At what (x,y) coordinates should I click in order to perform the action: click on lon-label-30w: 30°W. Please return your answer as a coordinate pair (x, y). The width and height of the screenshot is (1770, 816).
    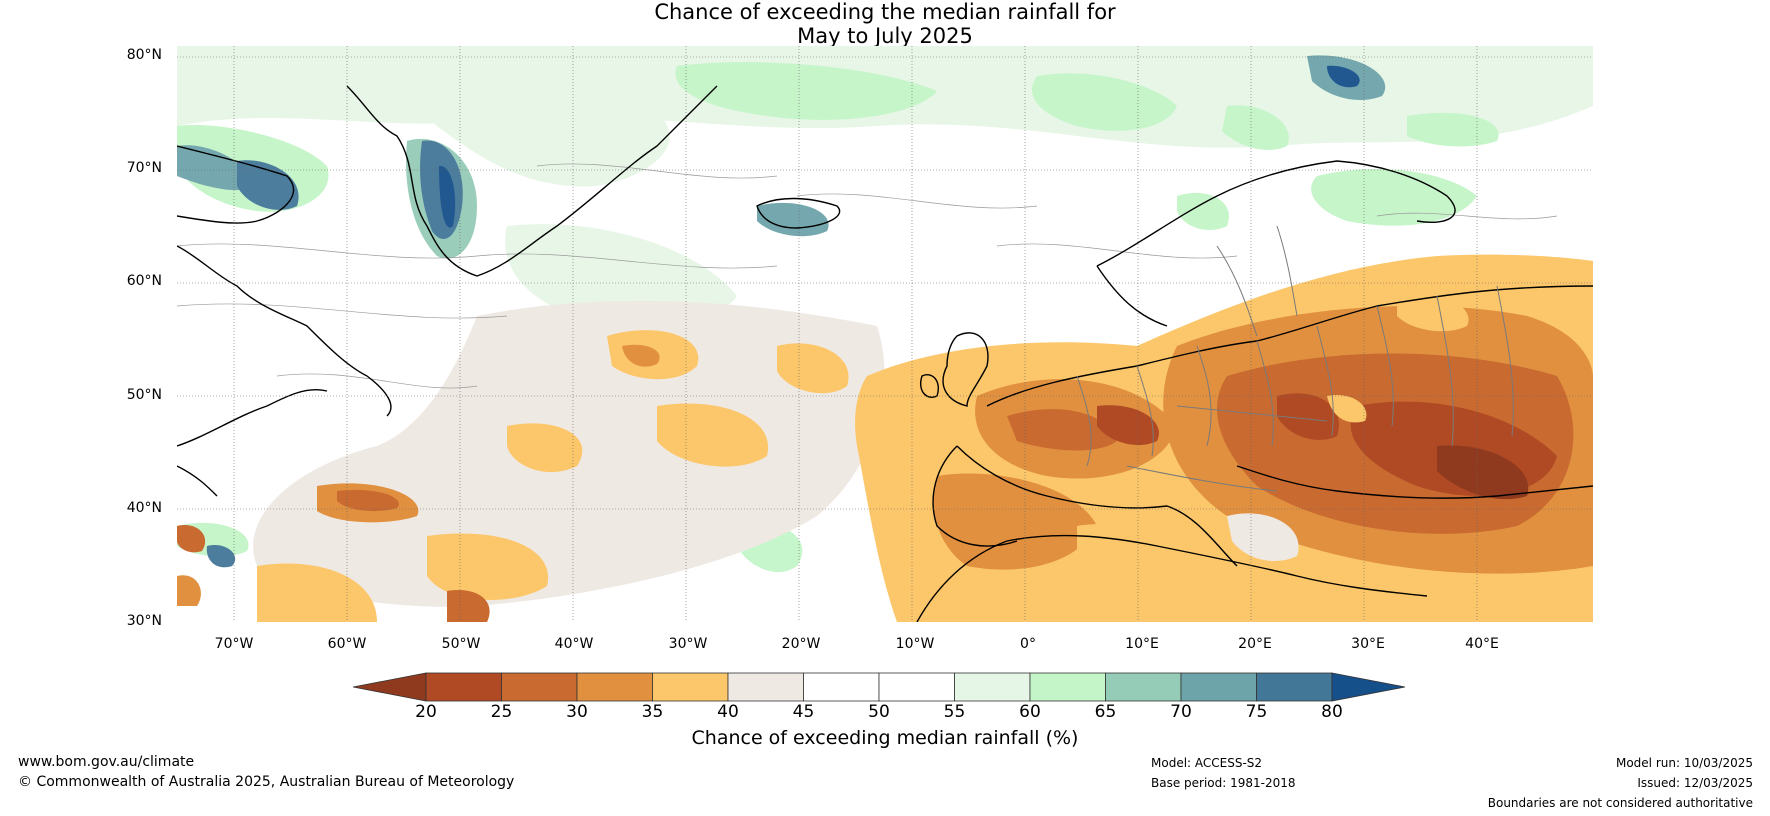
    Looking at the image, I should click on (688, 644).